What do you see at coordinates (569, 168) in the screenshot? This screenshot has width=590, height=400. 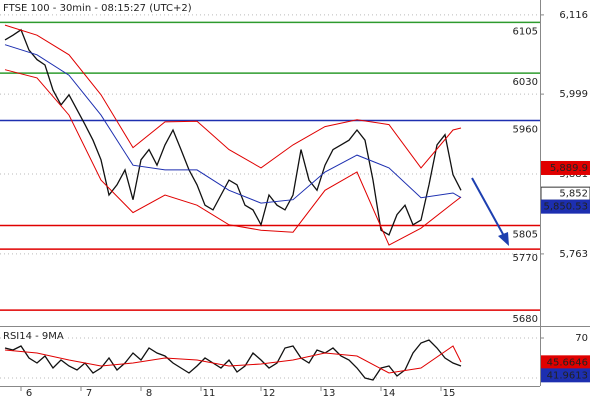 I see `price-tag-label: 5,889.9` at bounding box center [569, 168].